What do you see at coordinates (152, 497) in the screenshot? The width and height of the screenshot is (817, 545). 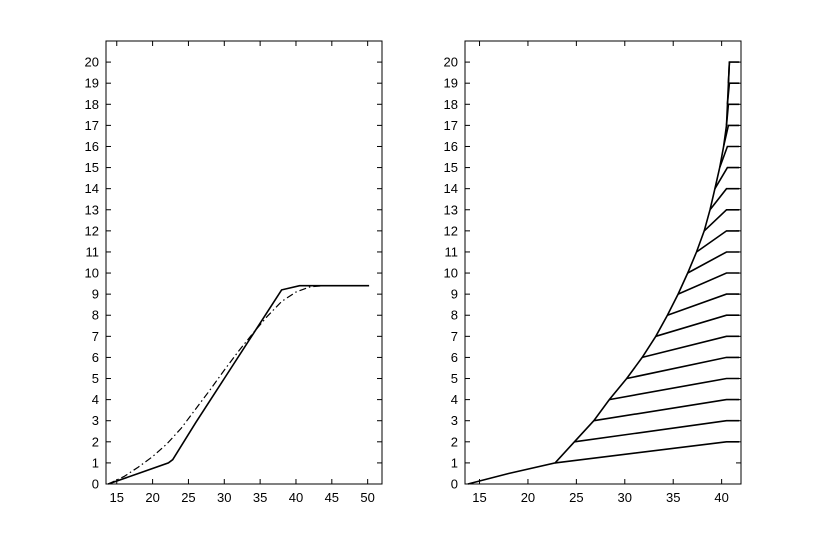 I see `left-x-tick-label: 20` at bounding box center [152, 497].